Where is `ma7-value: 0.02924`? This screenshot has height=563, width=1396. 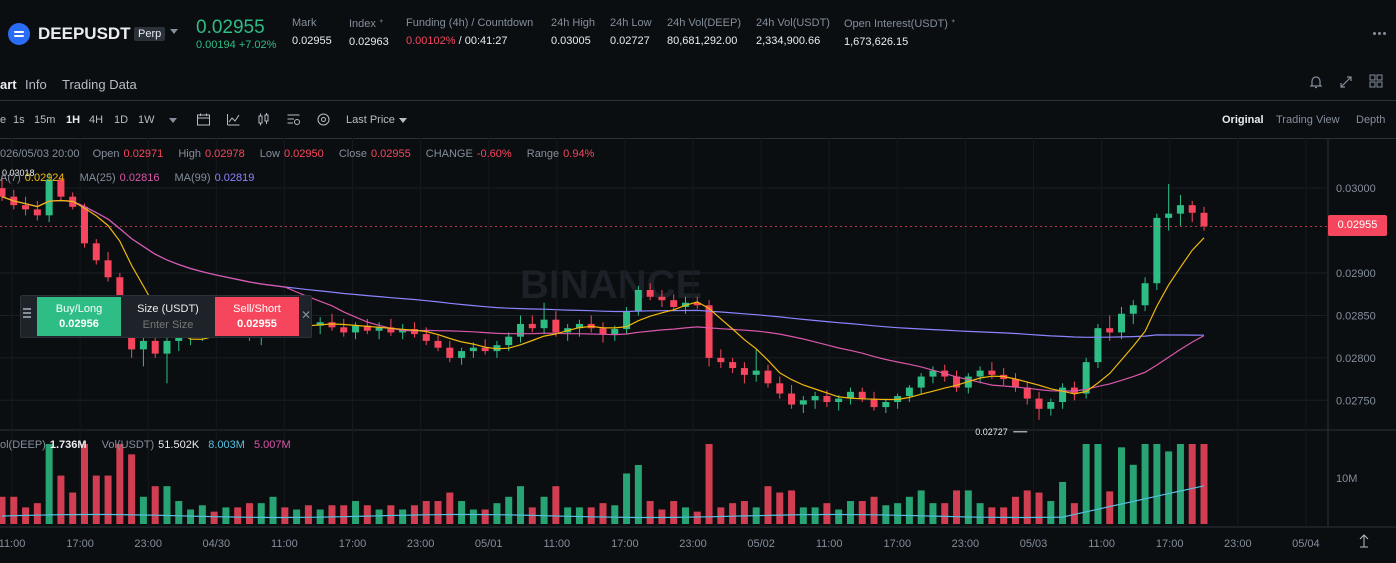
ma7-value: 0.02924 is located at coordinates (44, 178).